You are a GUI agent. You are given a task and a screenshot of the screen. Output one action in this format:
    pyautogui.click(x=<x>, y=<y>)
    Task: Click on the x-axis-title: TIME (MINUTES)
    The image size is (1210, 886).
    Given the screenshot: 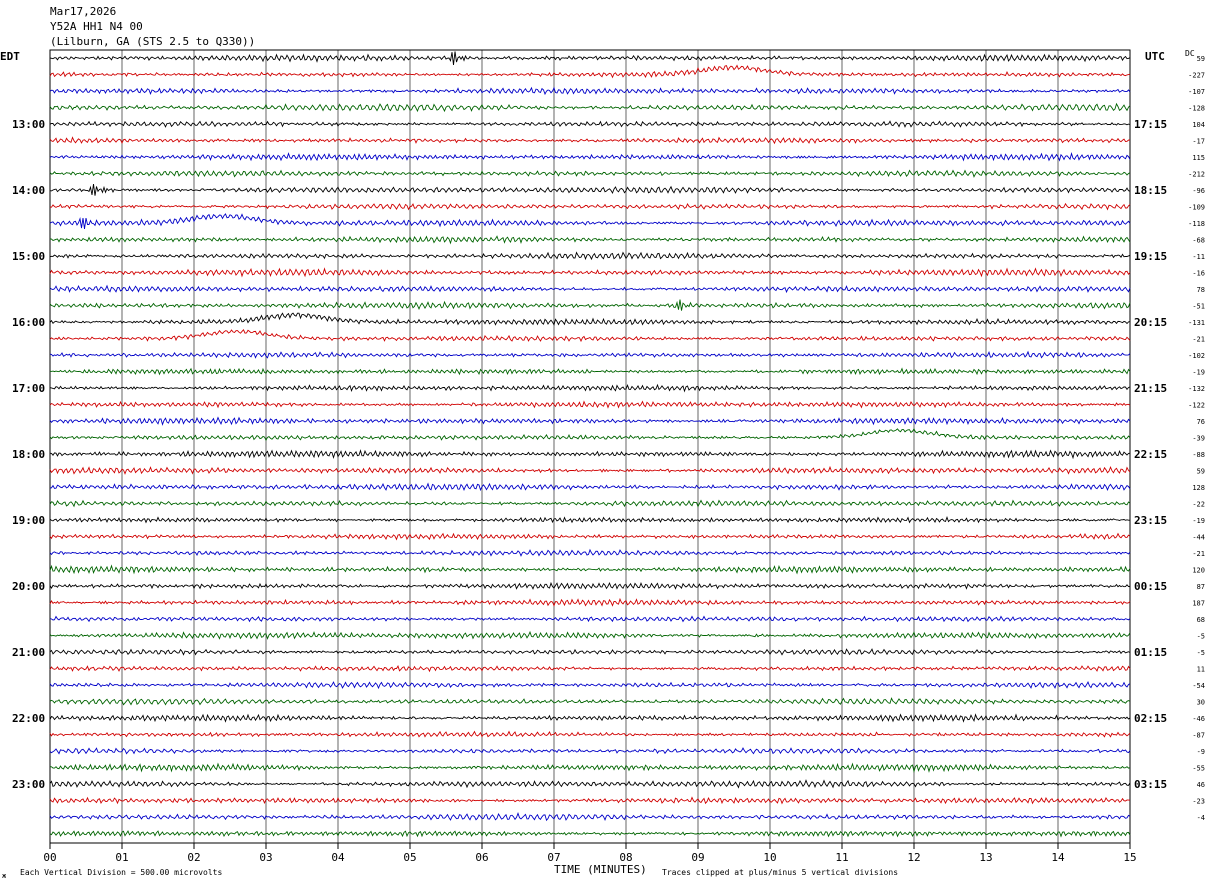 What is the action you would take?
    pyautogui.click(x=600, y=869)
    